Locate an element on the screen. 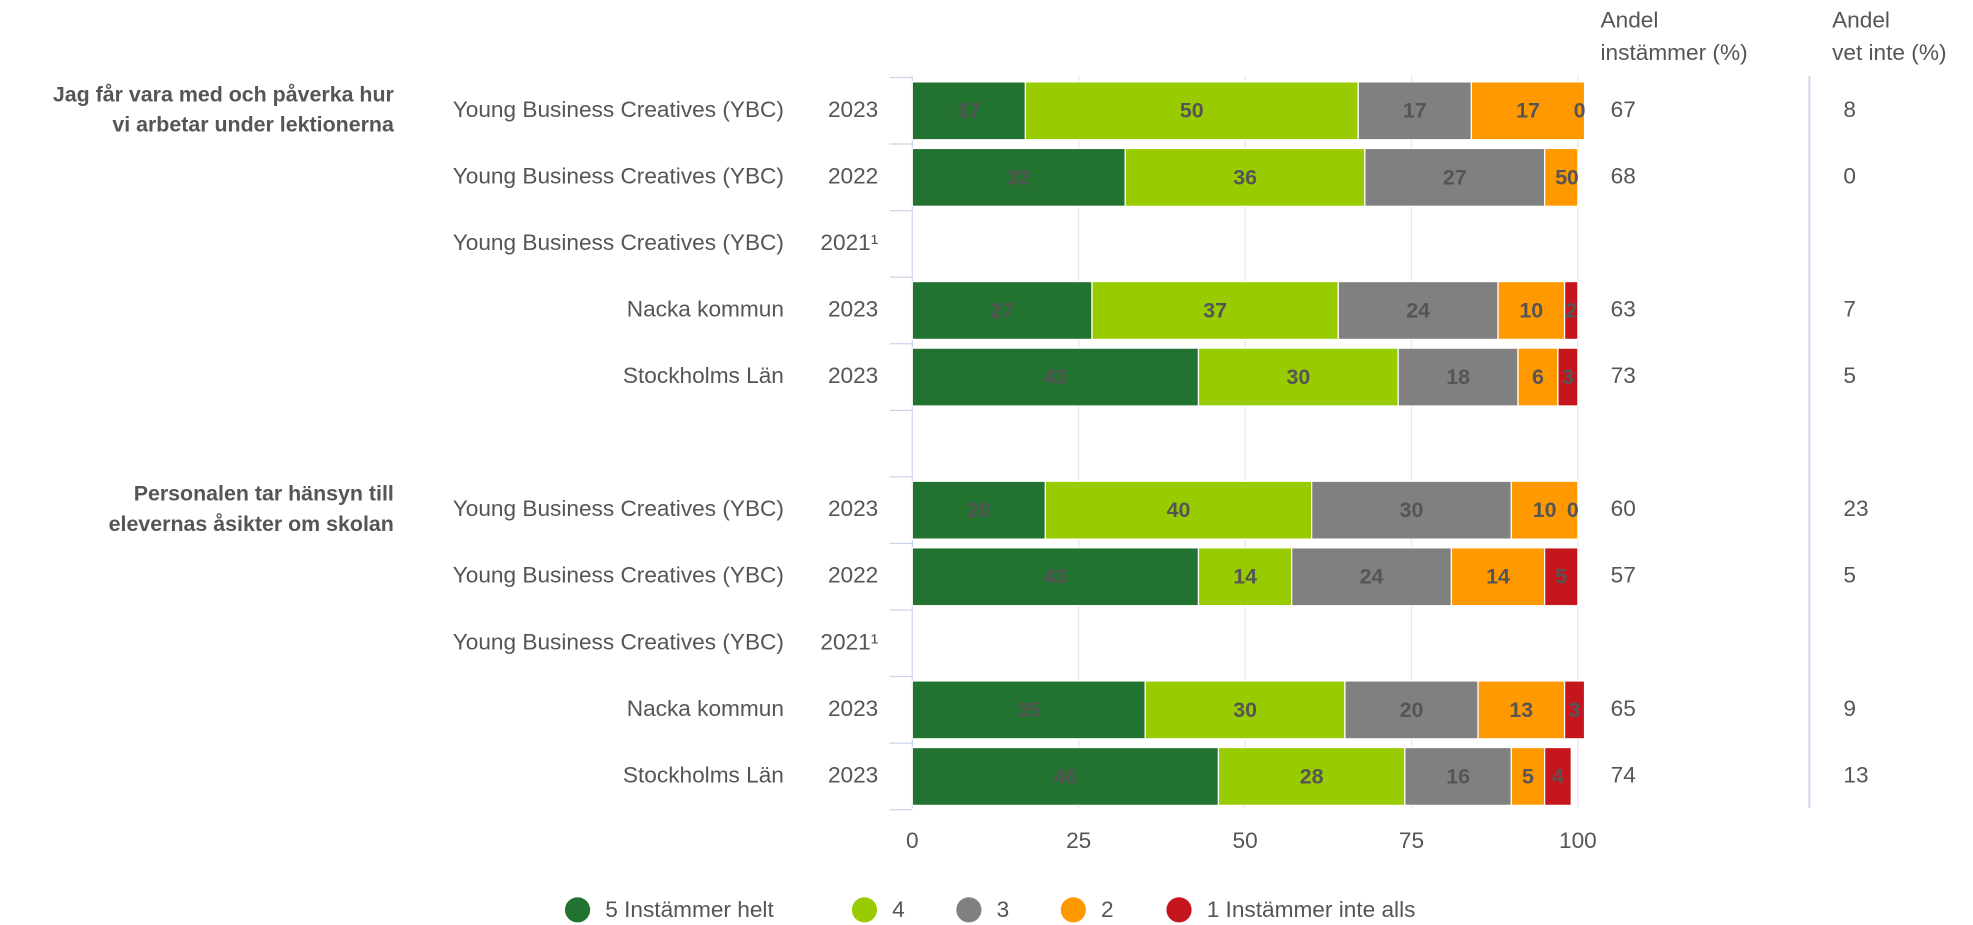 The width and height of the screenshot is (1973, 925). column-value: 9 is located at coordinates (1849, 708).